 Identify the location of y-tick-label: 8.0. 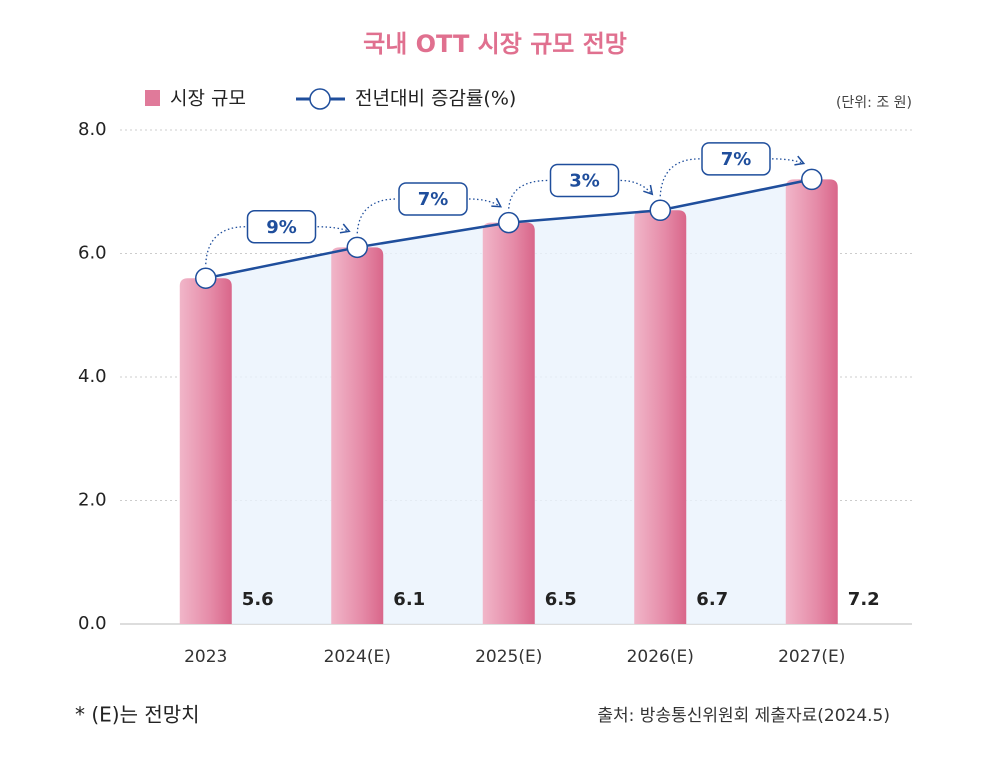
(92, 129).